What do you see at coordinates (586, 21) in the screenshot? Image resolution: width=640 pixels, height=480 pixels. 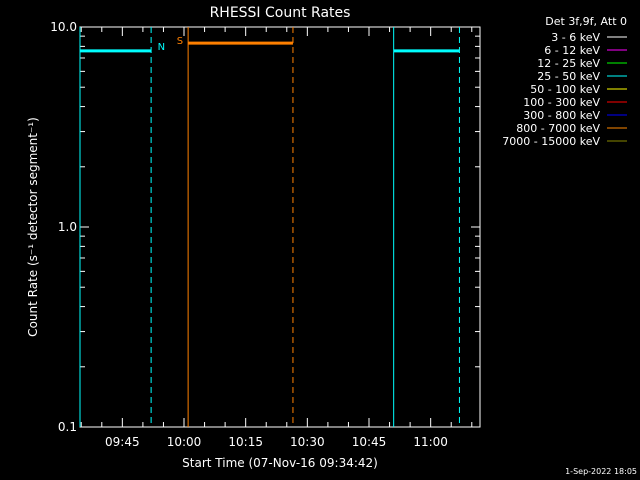 I see `legend-header: Det 3f,9f, Att 0` at bounding box center [586, 21].